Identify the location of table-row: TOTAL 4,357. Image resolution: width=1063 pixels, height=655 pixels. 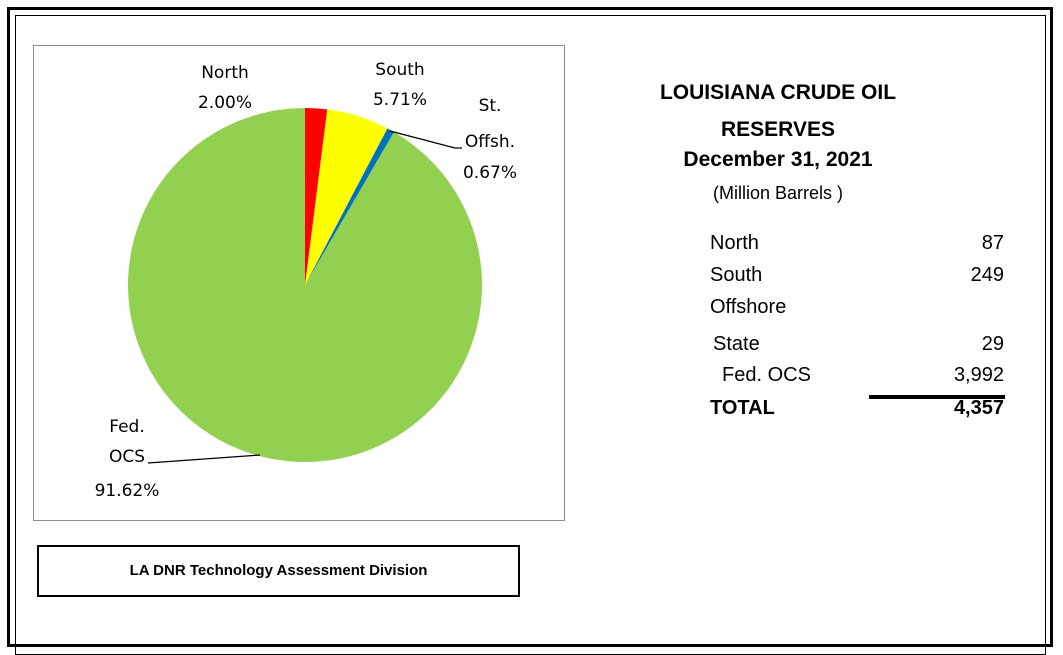
(857, 412).